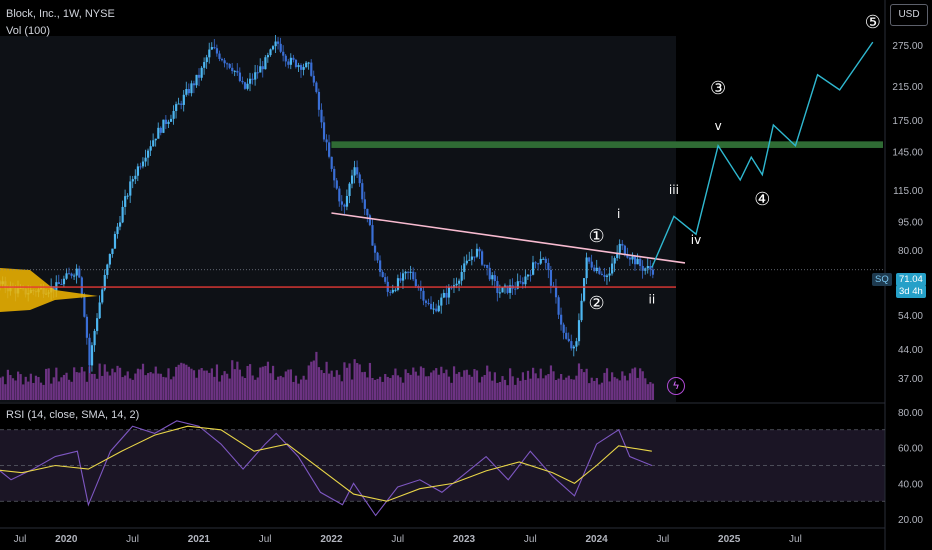 The height and width of the screenshot is (550, 932). Describe the element at coordinates (907, 46) in the screenshot. I see `price-axis-label: 275.00` at that location.